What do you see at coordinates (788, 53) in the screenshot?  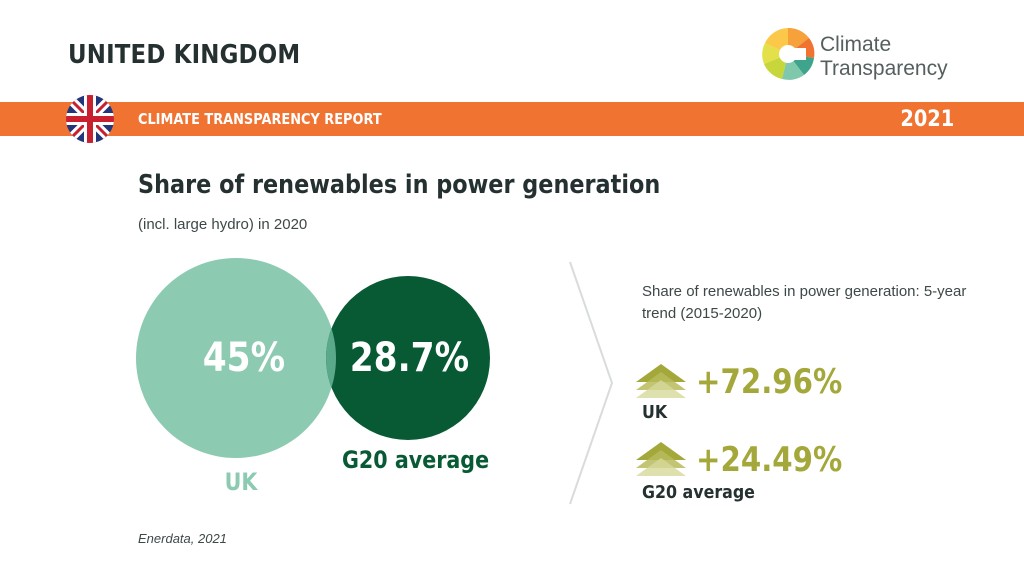 I see `climate-transparency-logo-icon` at bounding box center [788, 53].